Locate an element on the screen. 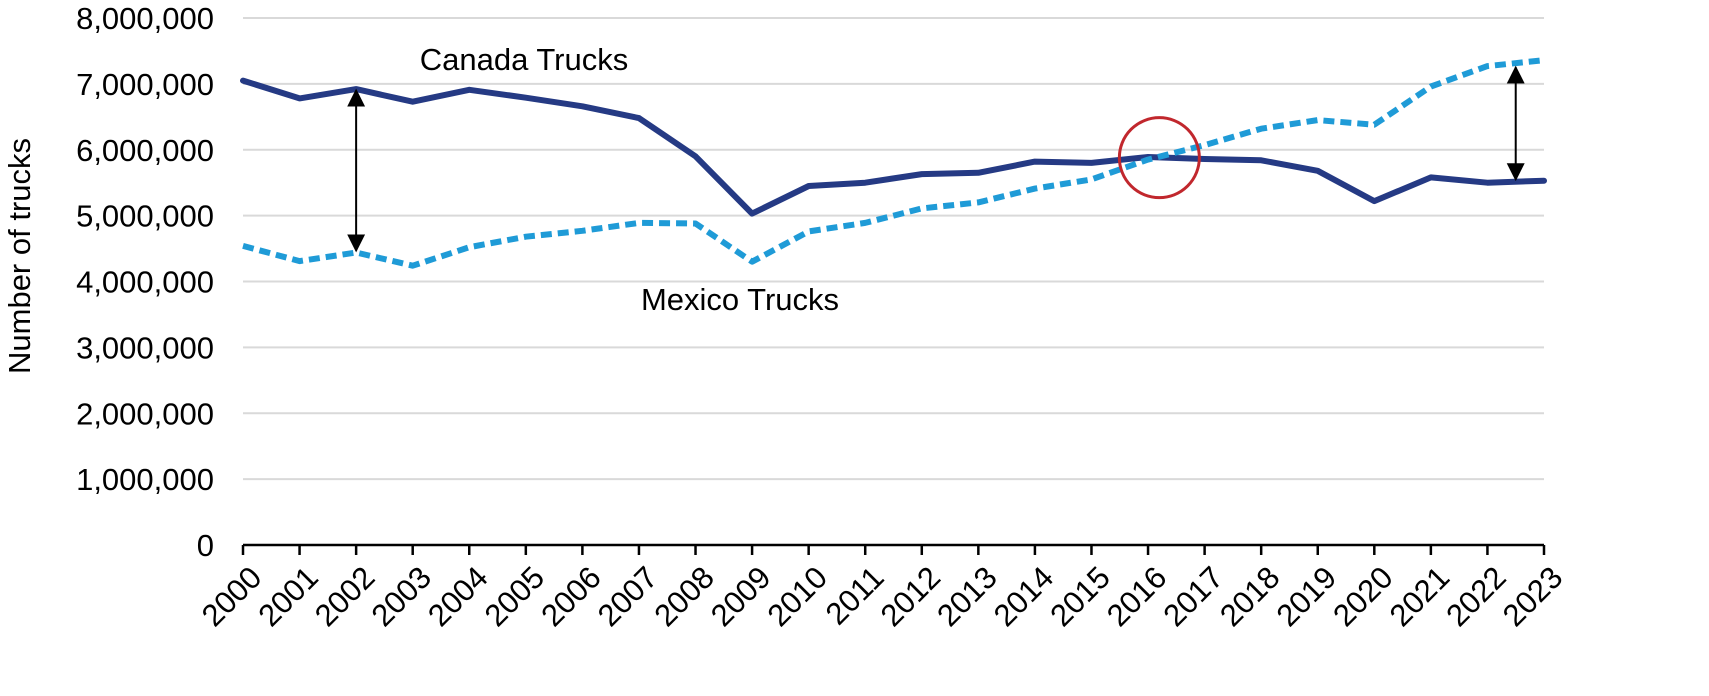 This screenshot has height=696, width=1709. y-tick-label: 8,000,000 is located at coordinates (145, 18).